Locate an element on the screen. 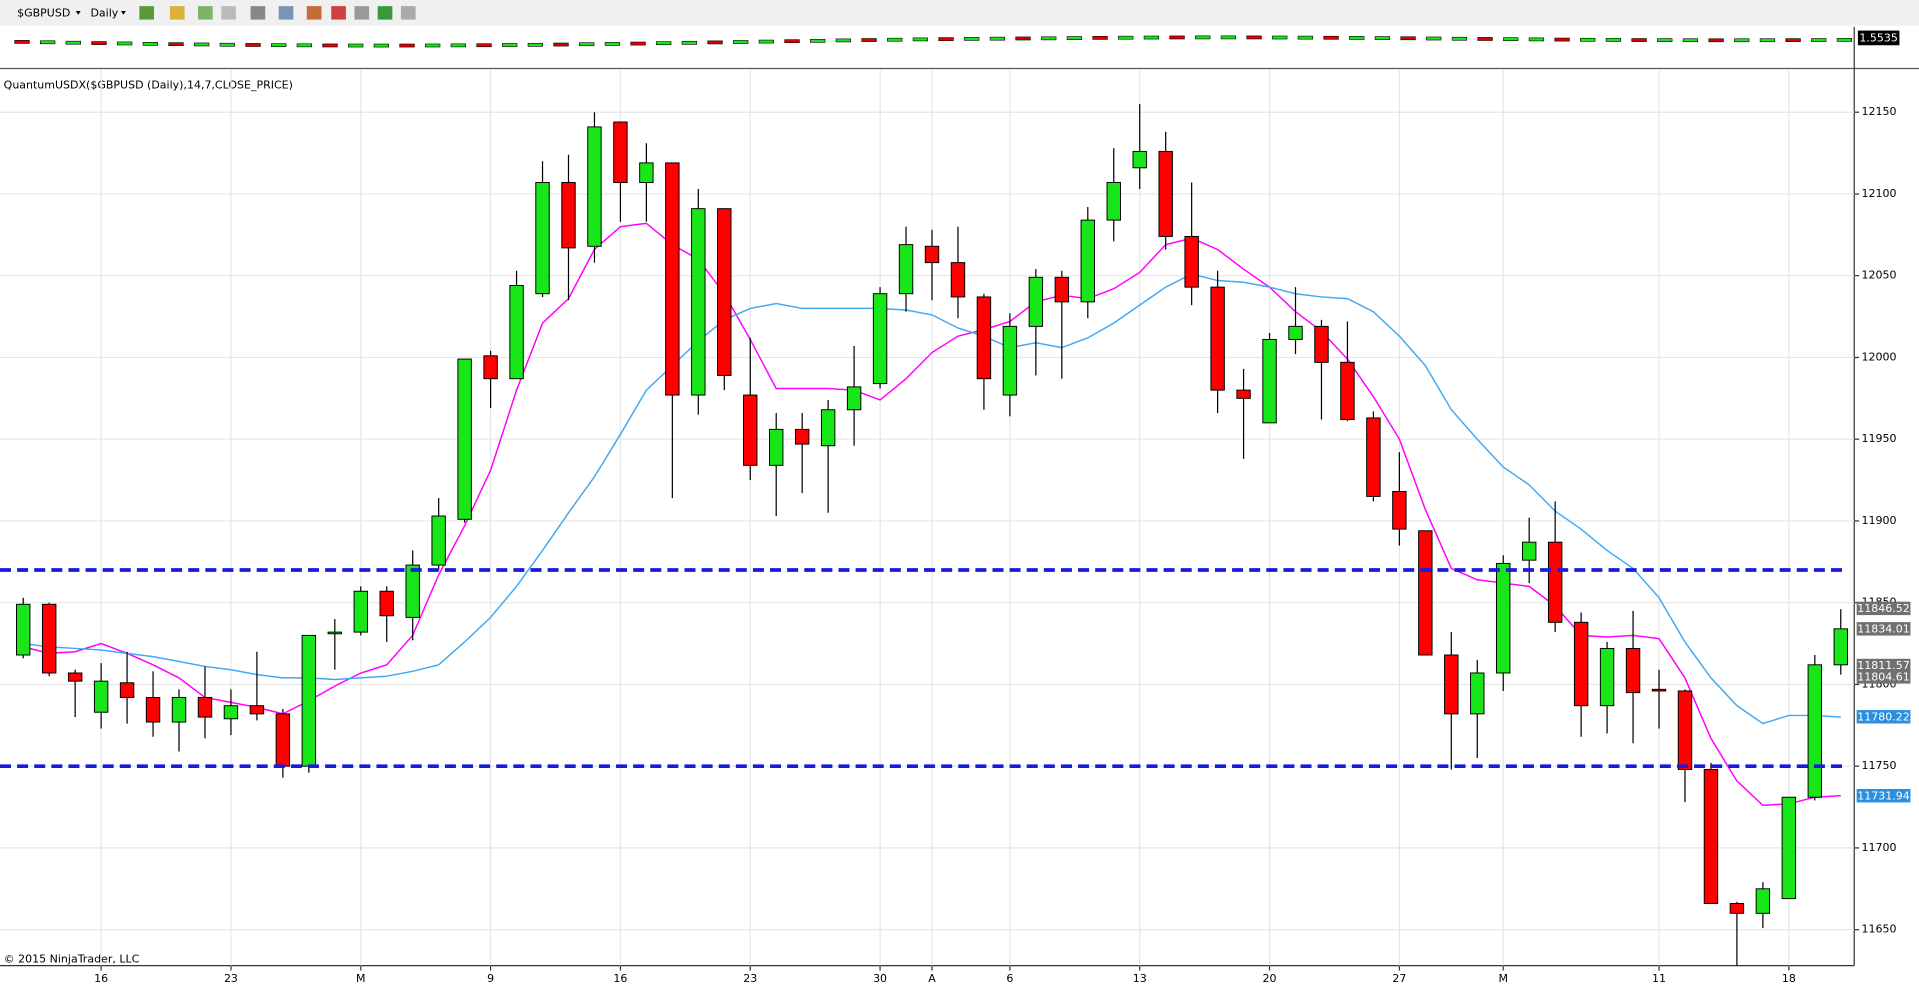 The height and width of the screenshot is (995, 1919). y-tick-label: 12050 is located at coordinates (1879, 275).